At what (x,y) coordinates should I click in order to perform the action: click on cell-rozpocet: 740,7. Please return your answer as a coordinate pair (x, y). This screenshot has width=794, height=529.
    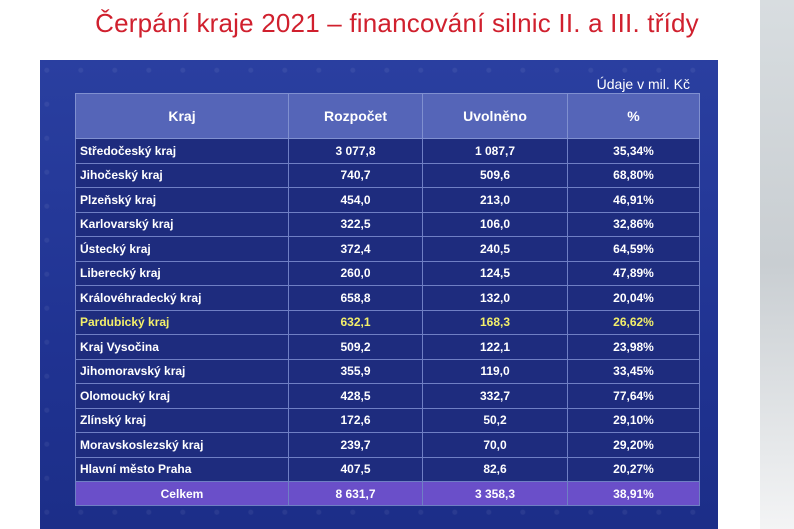
    Looking at the image, I should click on (355, 175).